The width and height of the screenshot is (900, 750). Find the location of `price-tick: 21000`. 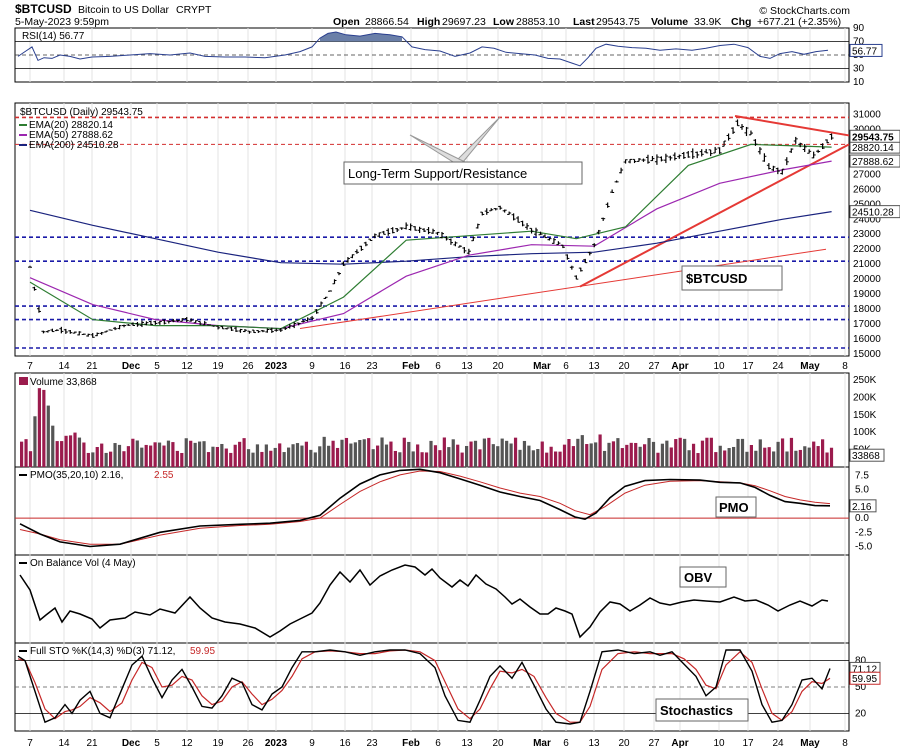

price-tick: 21000 is located at coordinates (867, 264).